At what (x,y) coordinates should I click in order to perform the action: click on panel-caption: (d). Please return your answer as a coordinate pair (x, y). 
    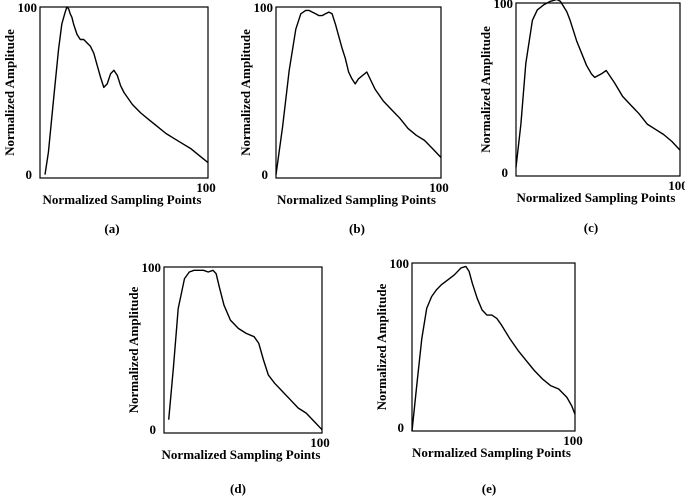
    Looking at the image, I should click on (238, 488).